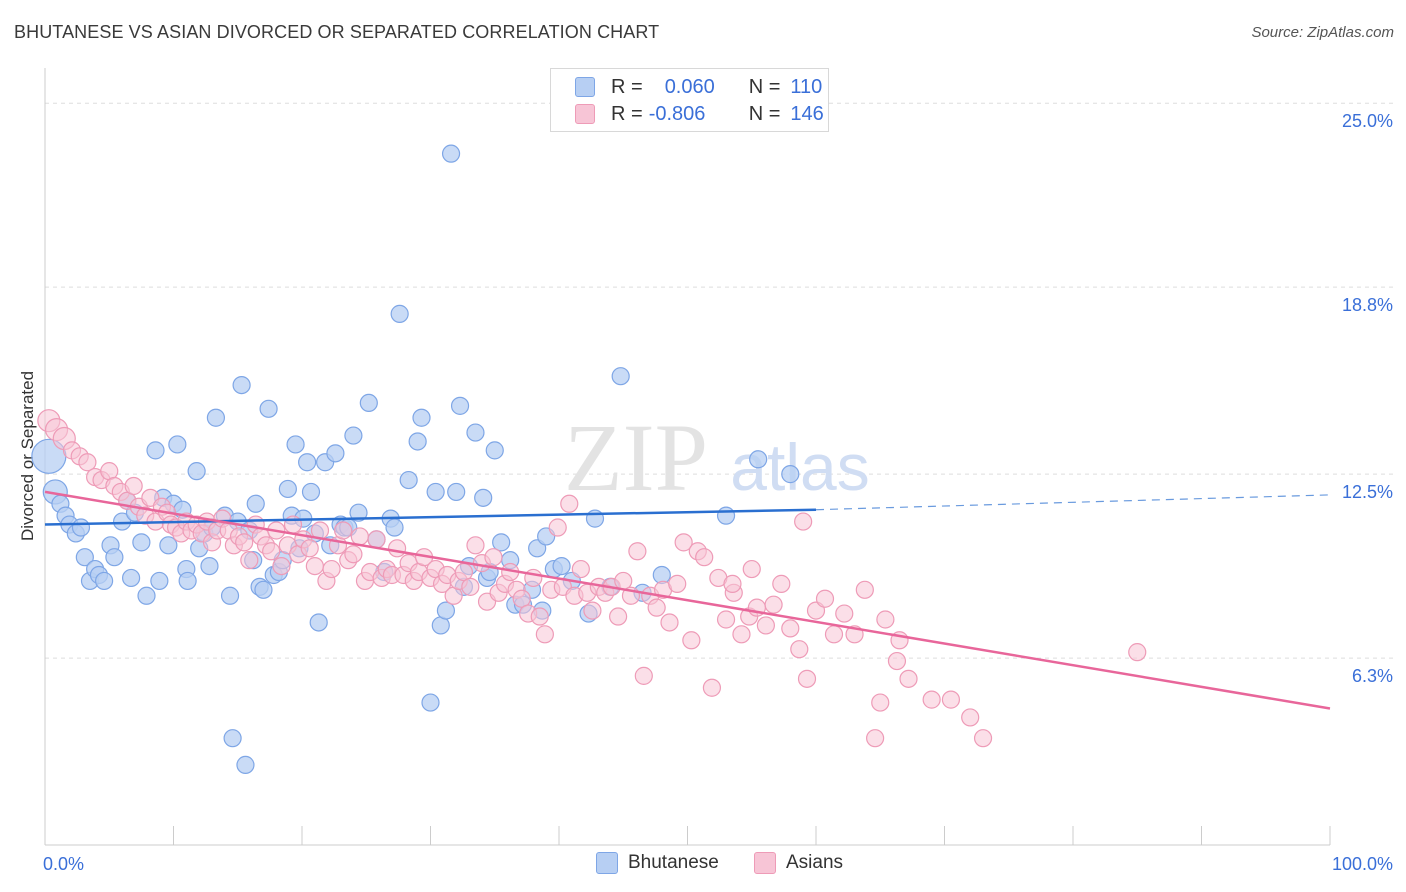 The image size is (1406, 892). I want to click on watermark-zip: ZIP, so click(636, 457).